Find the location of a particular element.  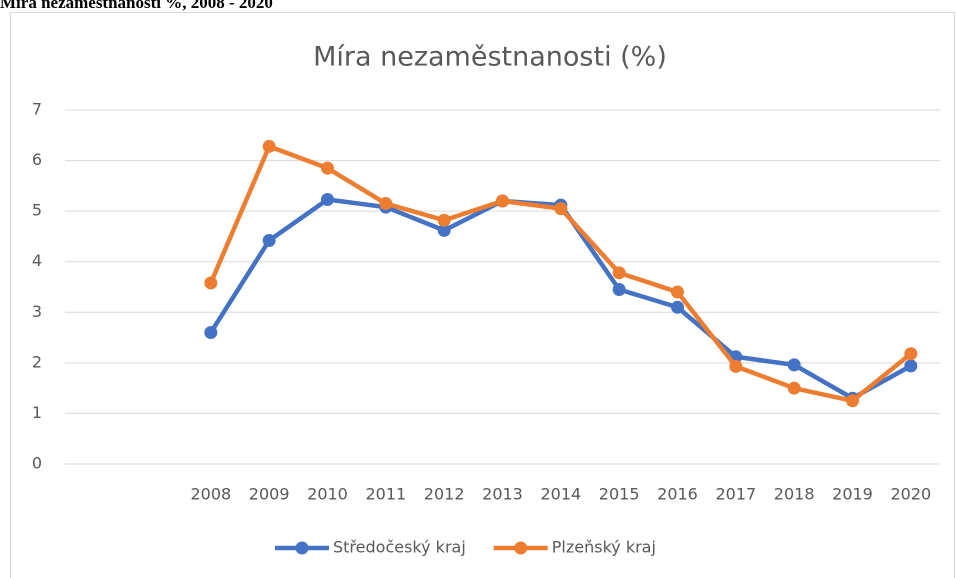

x-tick-label: 2020 is located at coordinates (910, 494).